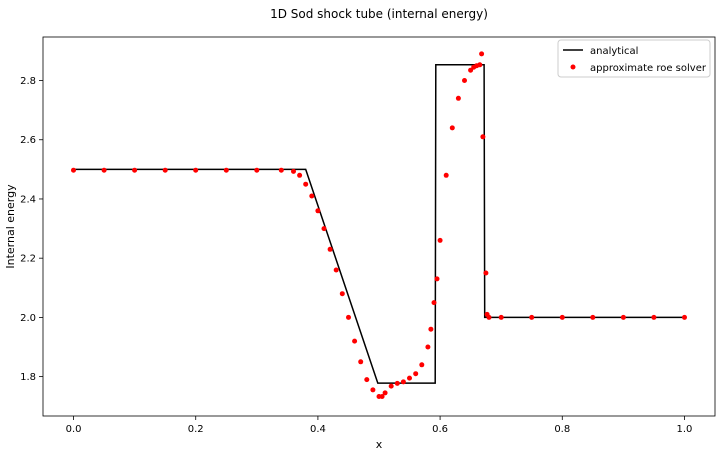  What do you see at coordinates (318, 429) in the screenshot?
I see `x-tick-label: 0.4` at bounding box center [318, 429].